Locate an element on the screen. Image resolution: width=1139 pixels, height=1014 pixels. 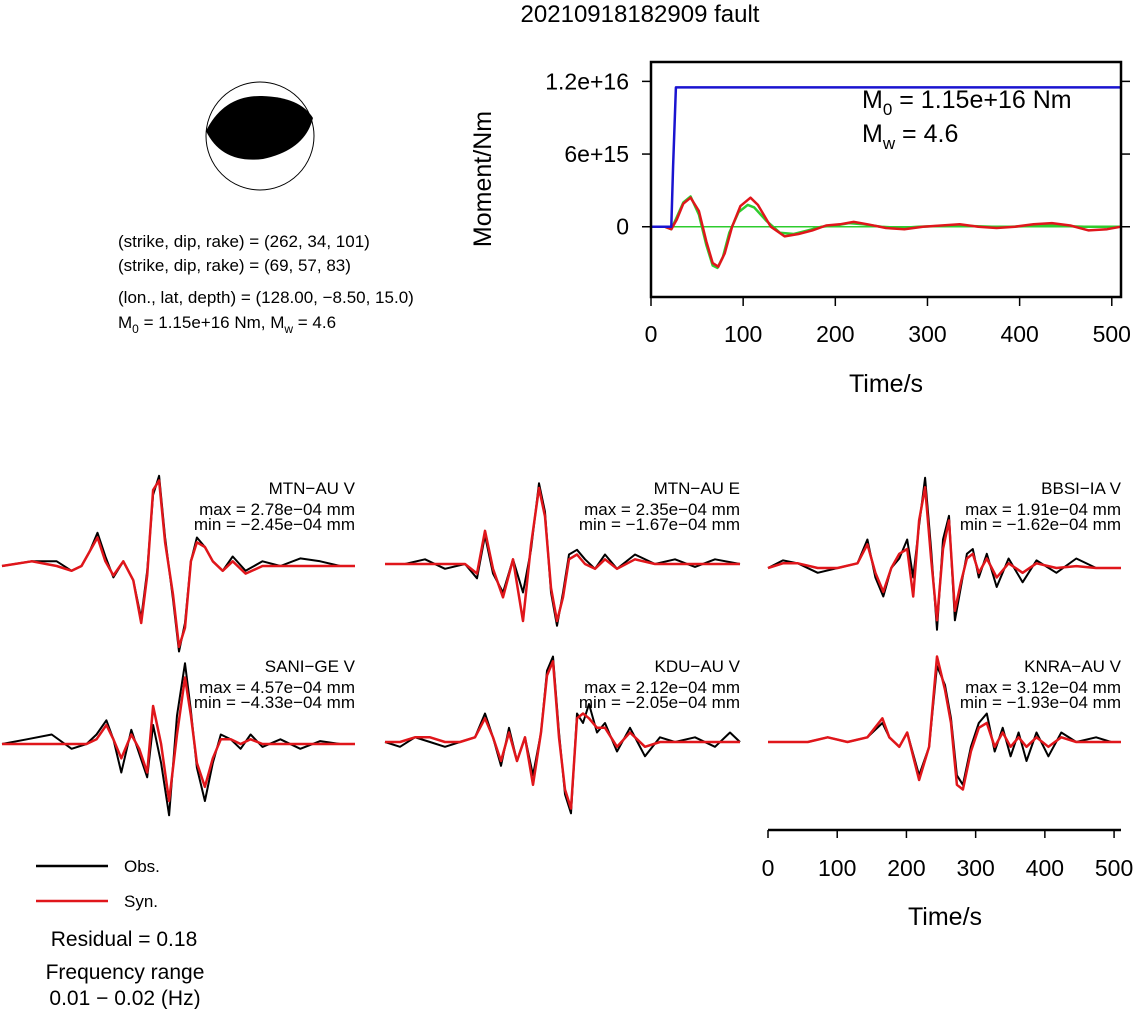
beachball is located at coordinates (260, 136).